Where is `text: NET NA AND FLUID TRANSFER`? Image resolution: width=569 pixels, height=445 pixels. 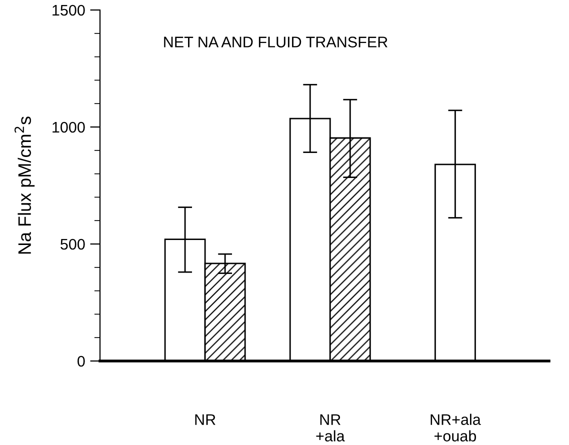
text: NET NA AND FLUID TRANSFER is located at coordinates (276, 42).